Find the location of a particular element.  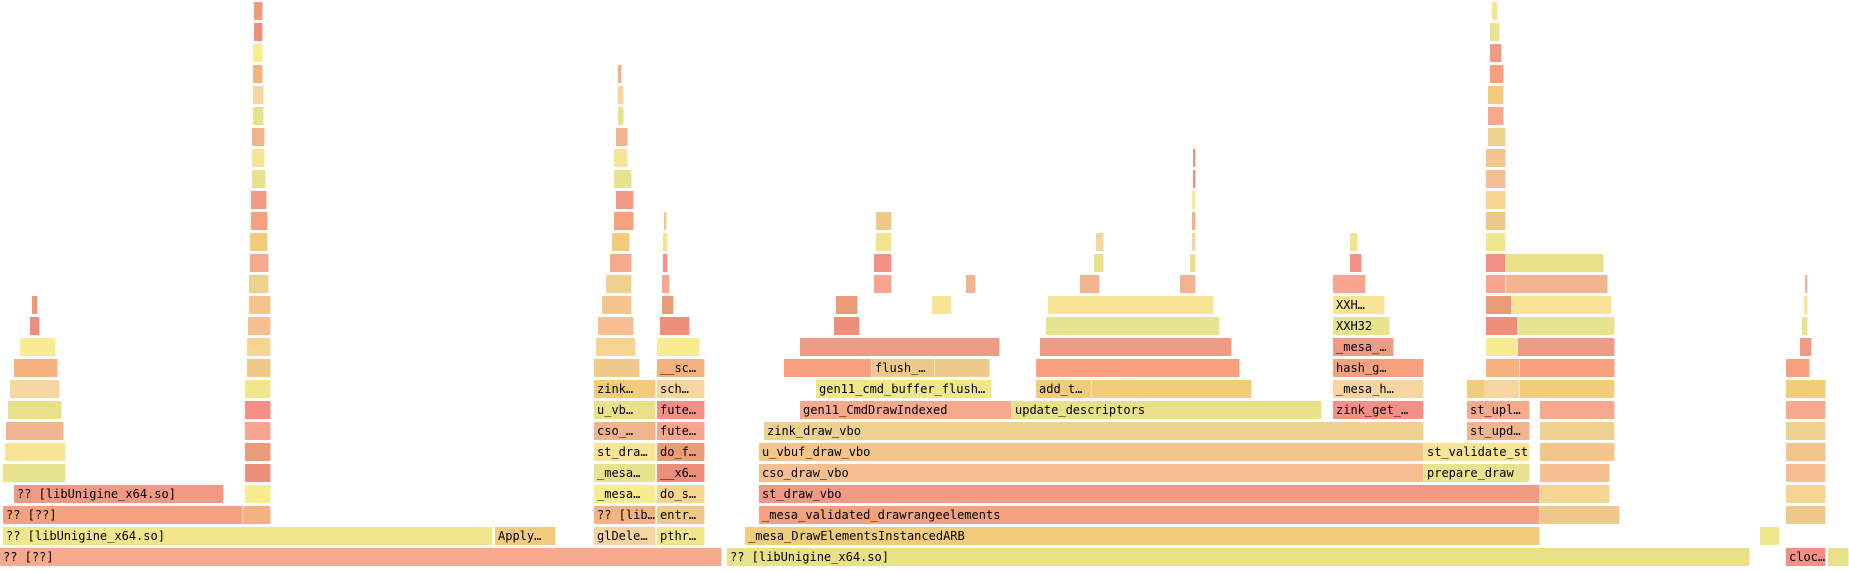

flame-frame: update_descriptors is located at coordinates (1167, 410).